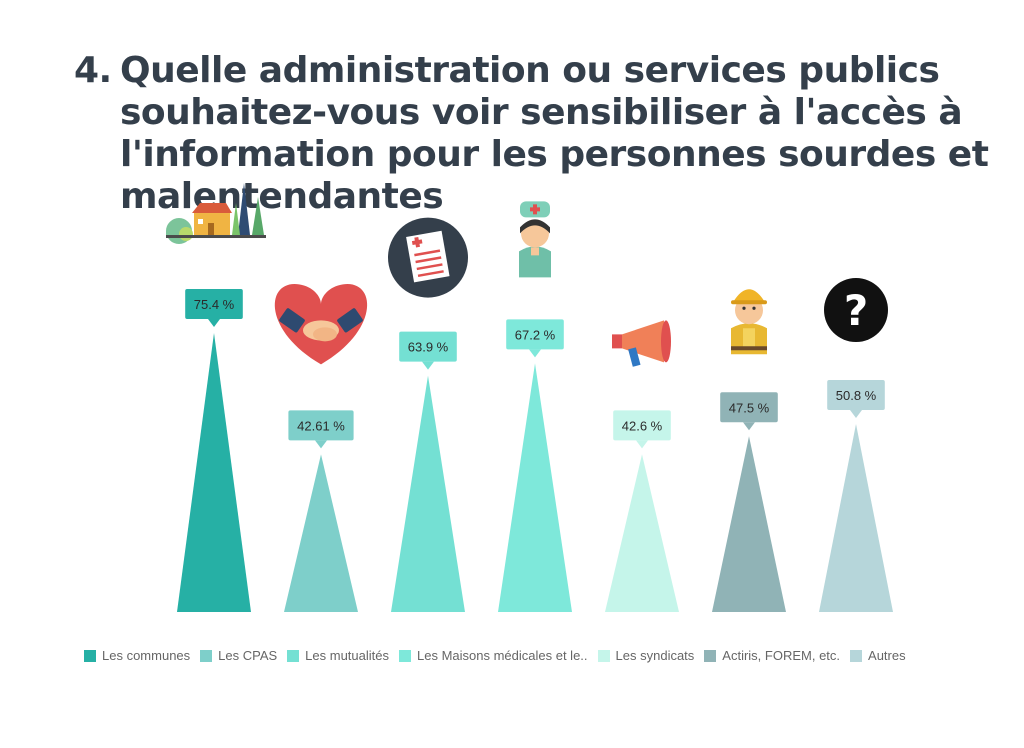  What do you see at coordinates (856, 395) in the screenshot?
I see `svg-text: 50.8 %` at bounding box center [856, 395].